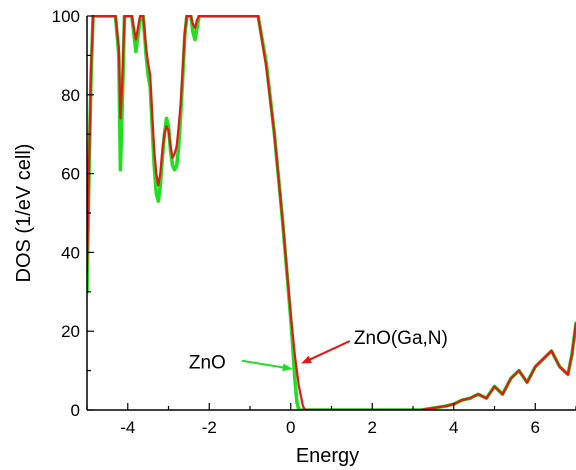 The width and height of the screenshot is (576, 470). Describe the element at coordinates (290, 427) in the screenshot. I see `x-tick-label: 0` at that location.